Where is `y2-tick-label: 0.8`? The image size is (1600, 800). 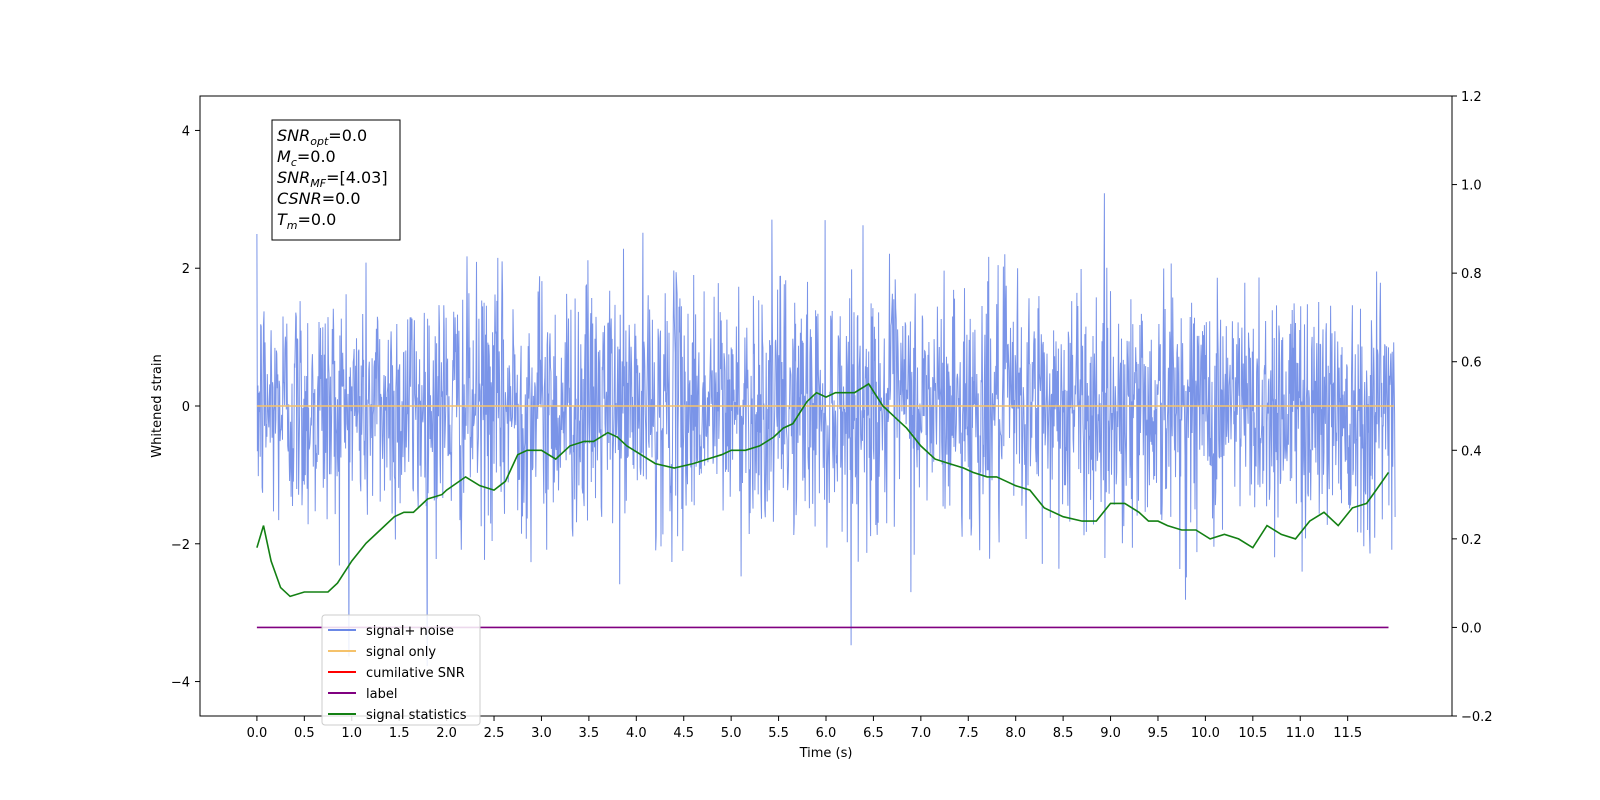 y2-tick-label: 0.8 is located at coordinates (1471, 274).